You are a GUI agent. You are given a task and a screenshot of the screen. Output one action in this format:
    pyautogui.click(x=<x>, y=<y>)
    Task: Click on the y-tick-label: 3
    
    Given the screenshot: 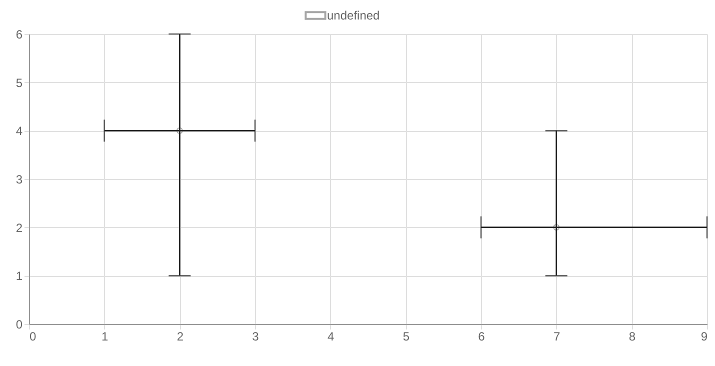 What is the action you would take?
    pyautogui.click(x=19, y=179)
    